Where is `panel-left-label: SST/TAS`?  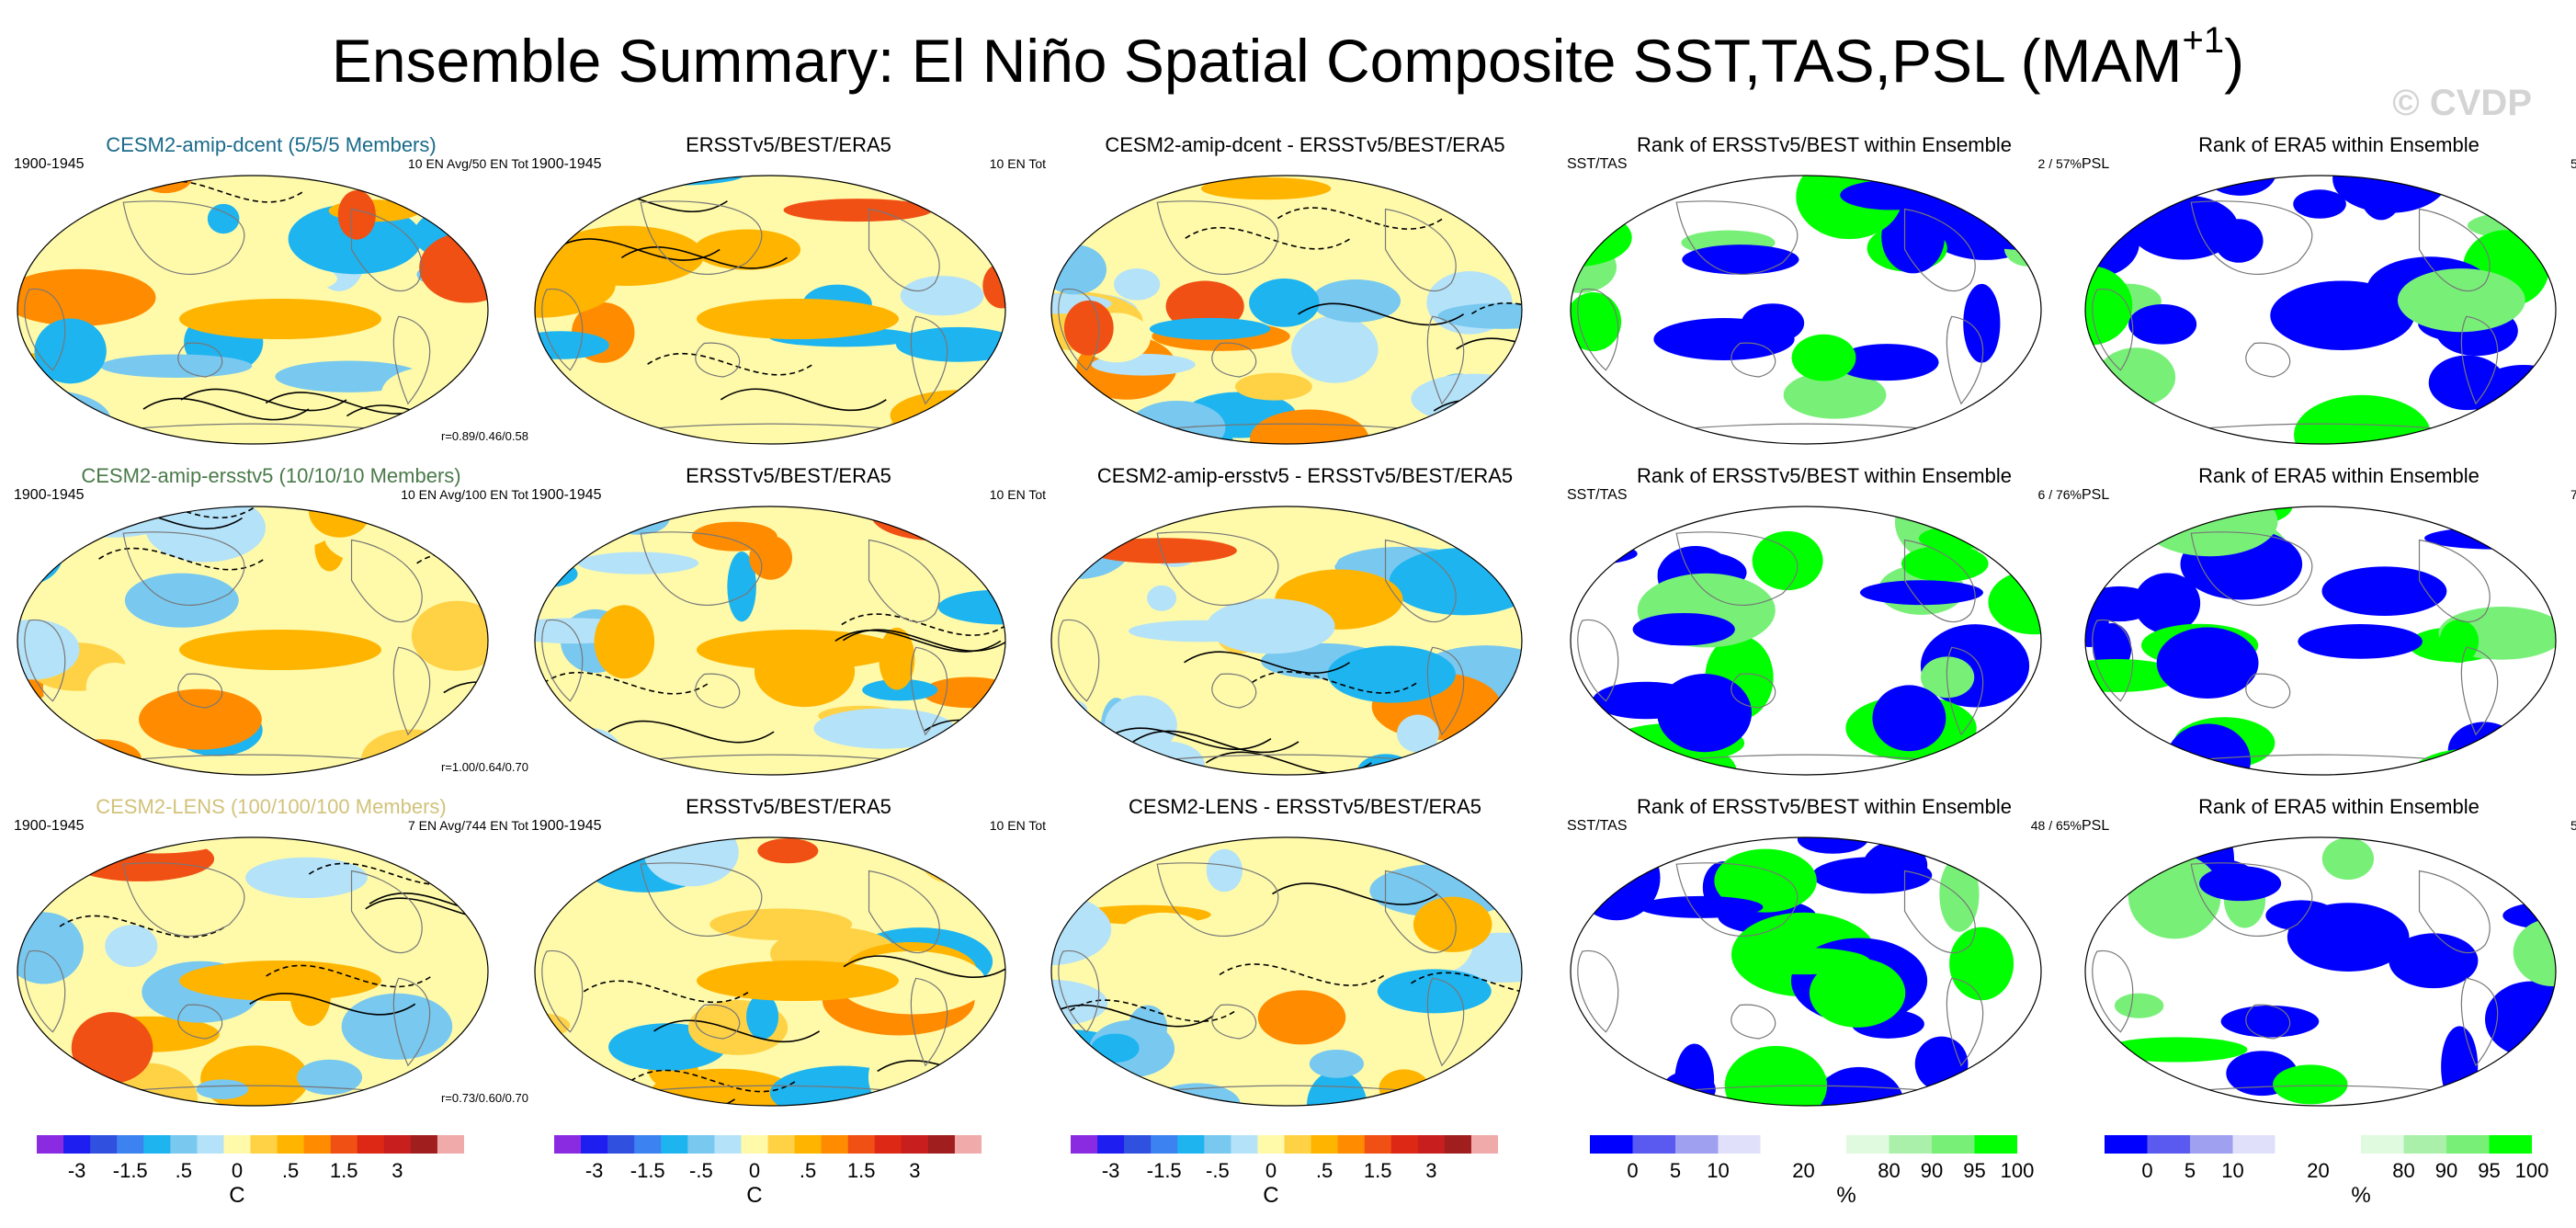 panel-left-label: SST/TAS is located at coordinates (1597, 495).